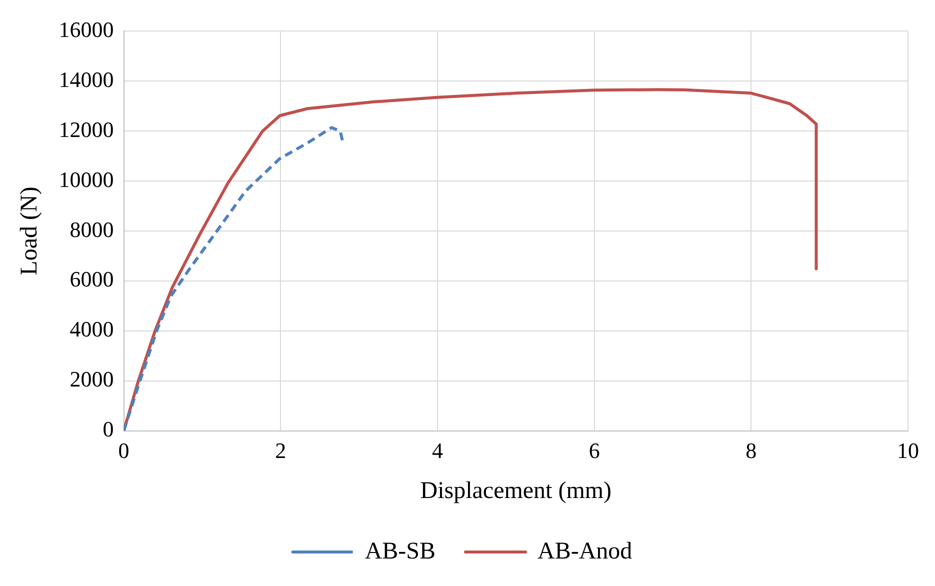 The height and width of the screenshot is (586, 935). What do you see at coordinates (751, 450) in the screenshot?
I see `x-tick-label: 8` at bounding box center [751, 450].